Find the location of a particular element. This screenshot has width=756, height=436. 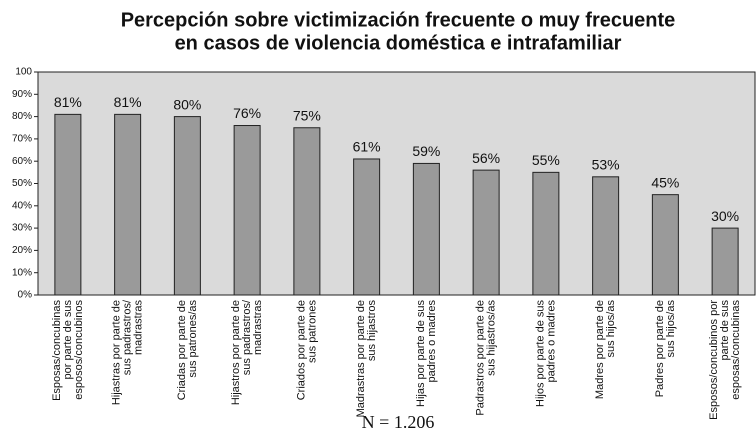

y-tick-label: 80% is located at coordinates (22, 116).